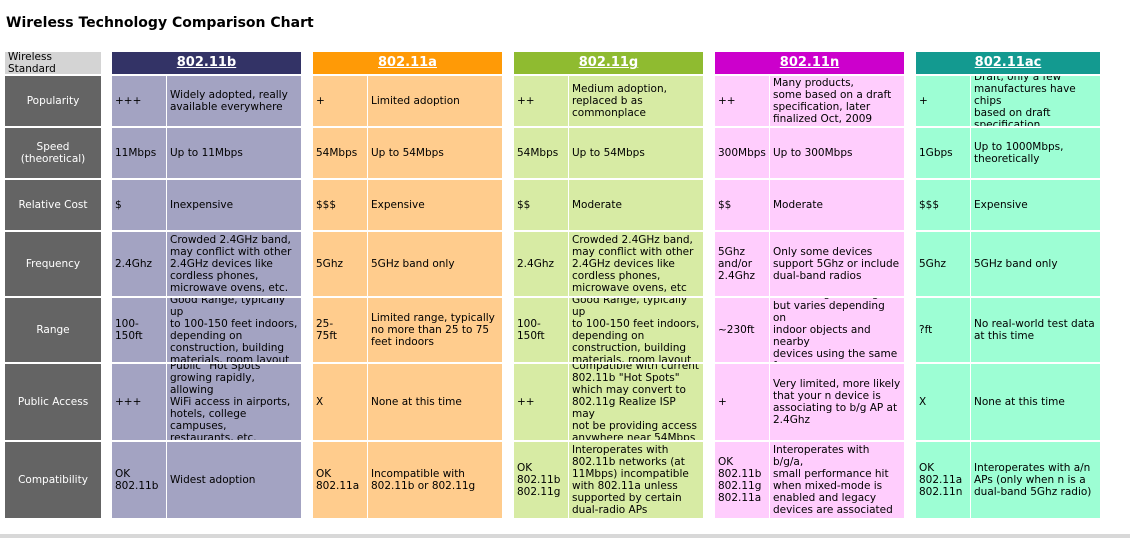 This screenshot has width=1130, height=538. I want to click on description-cell: Limited adoption, so click(435, 101).